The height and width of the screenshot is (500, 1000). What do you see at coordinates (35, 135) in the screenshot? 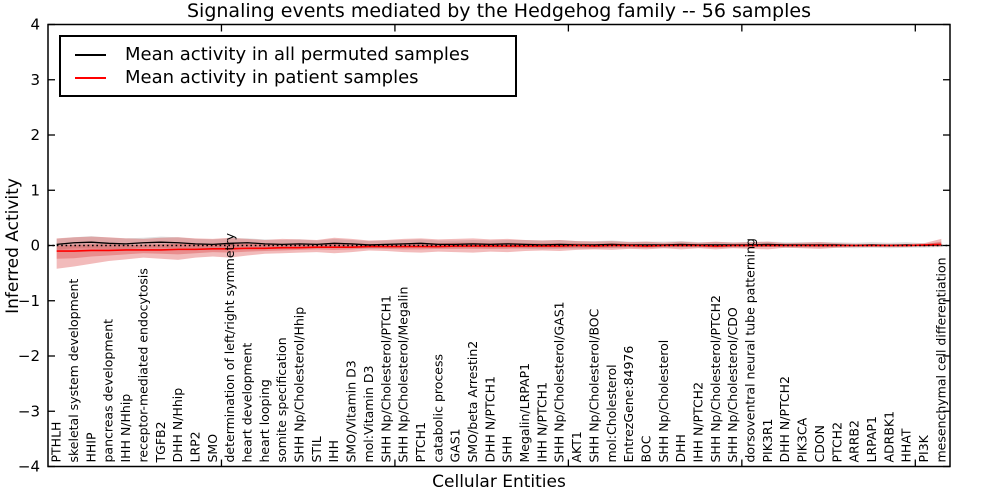
I see `y-tick-label: 2` at bounding box center [35, 135].